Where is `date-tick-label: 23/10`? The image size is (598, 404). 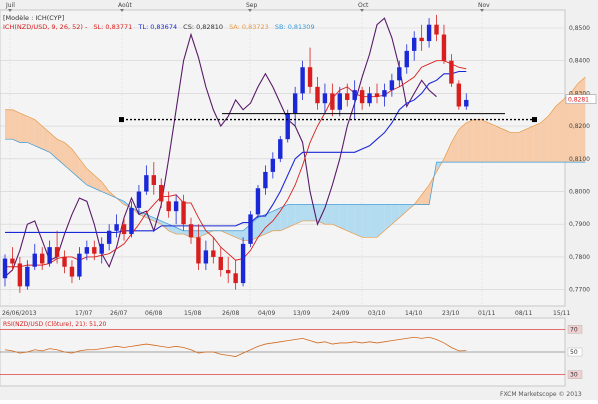
date-tick-label: 23/10 is located at coordinates (450, 313).